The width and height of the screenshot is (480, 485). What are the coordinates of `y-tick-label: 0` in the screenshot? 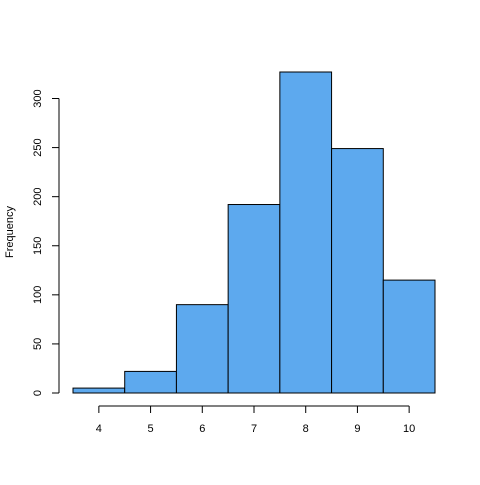 It's located at (38, 393).